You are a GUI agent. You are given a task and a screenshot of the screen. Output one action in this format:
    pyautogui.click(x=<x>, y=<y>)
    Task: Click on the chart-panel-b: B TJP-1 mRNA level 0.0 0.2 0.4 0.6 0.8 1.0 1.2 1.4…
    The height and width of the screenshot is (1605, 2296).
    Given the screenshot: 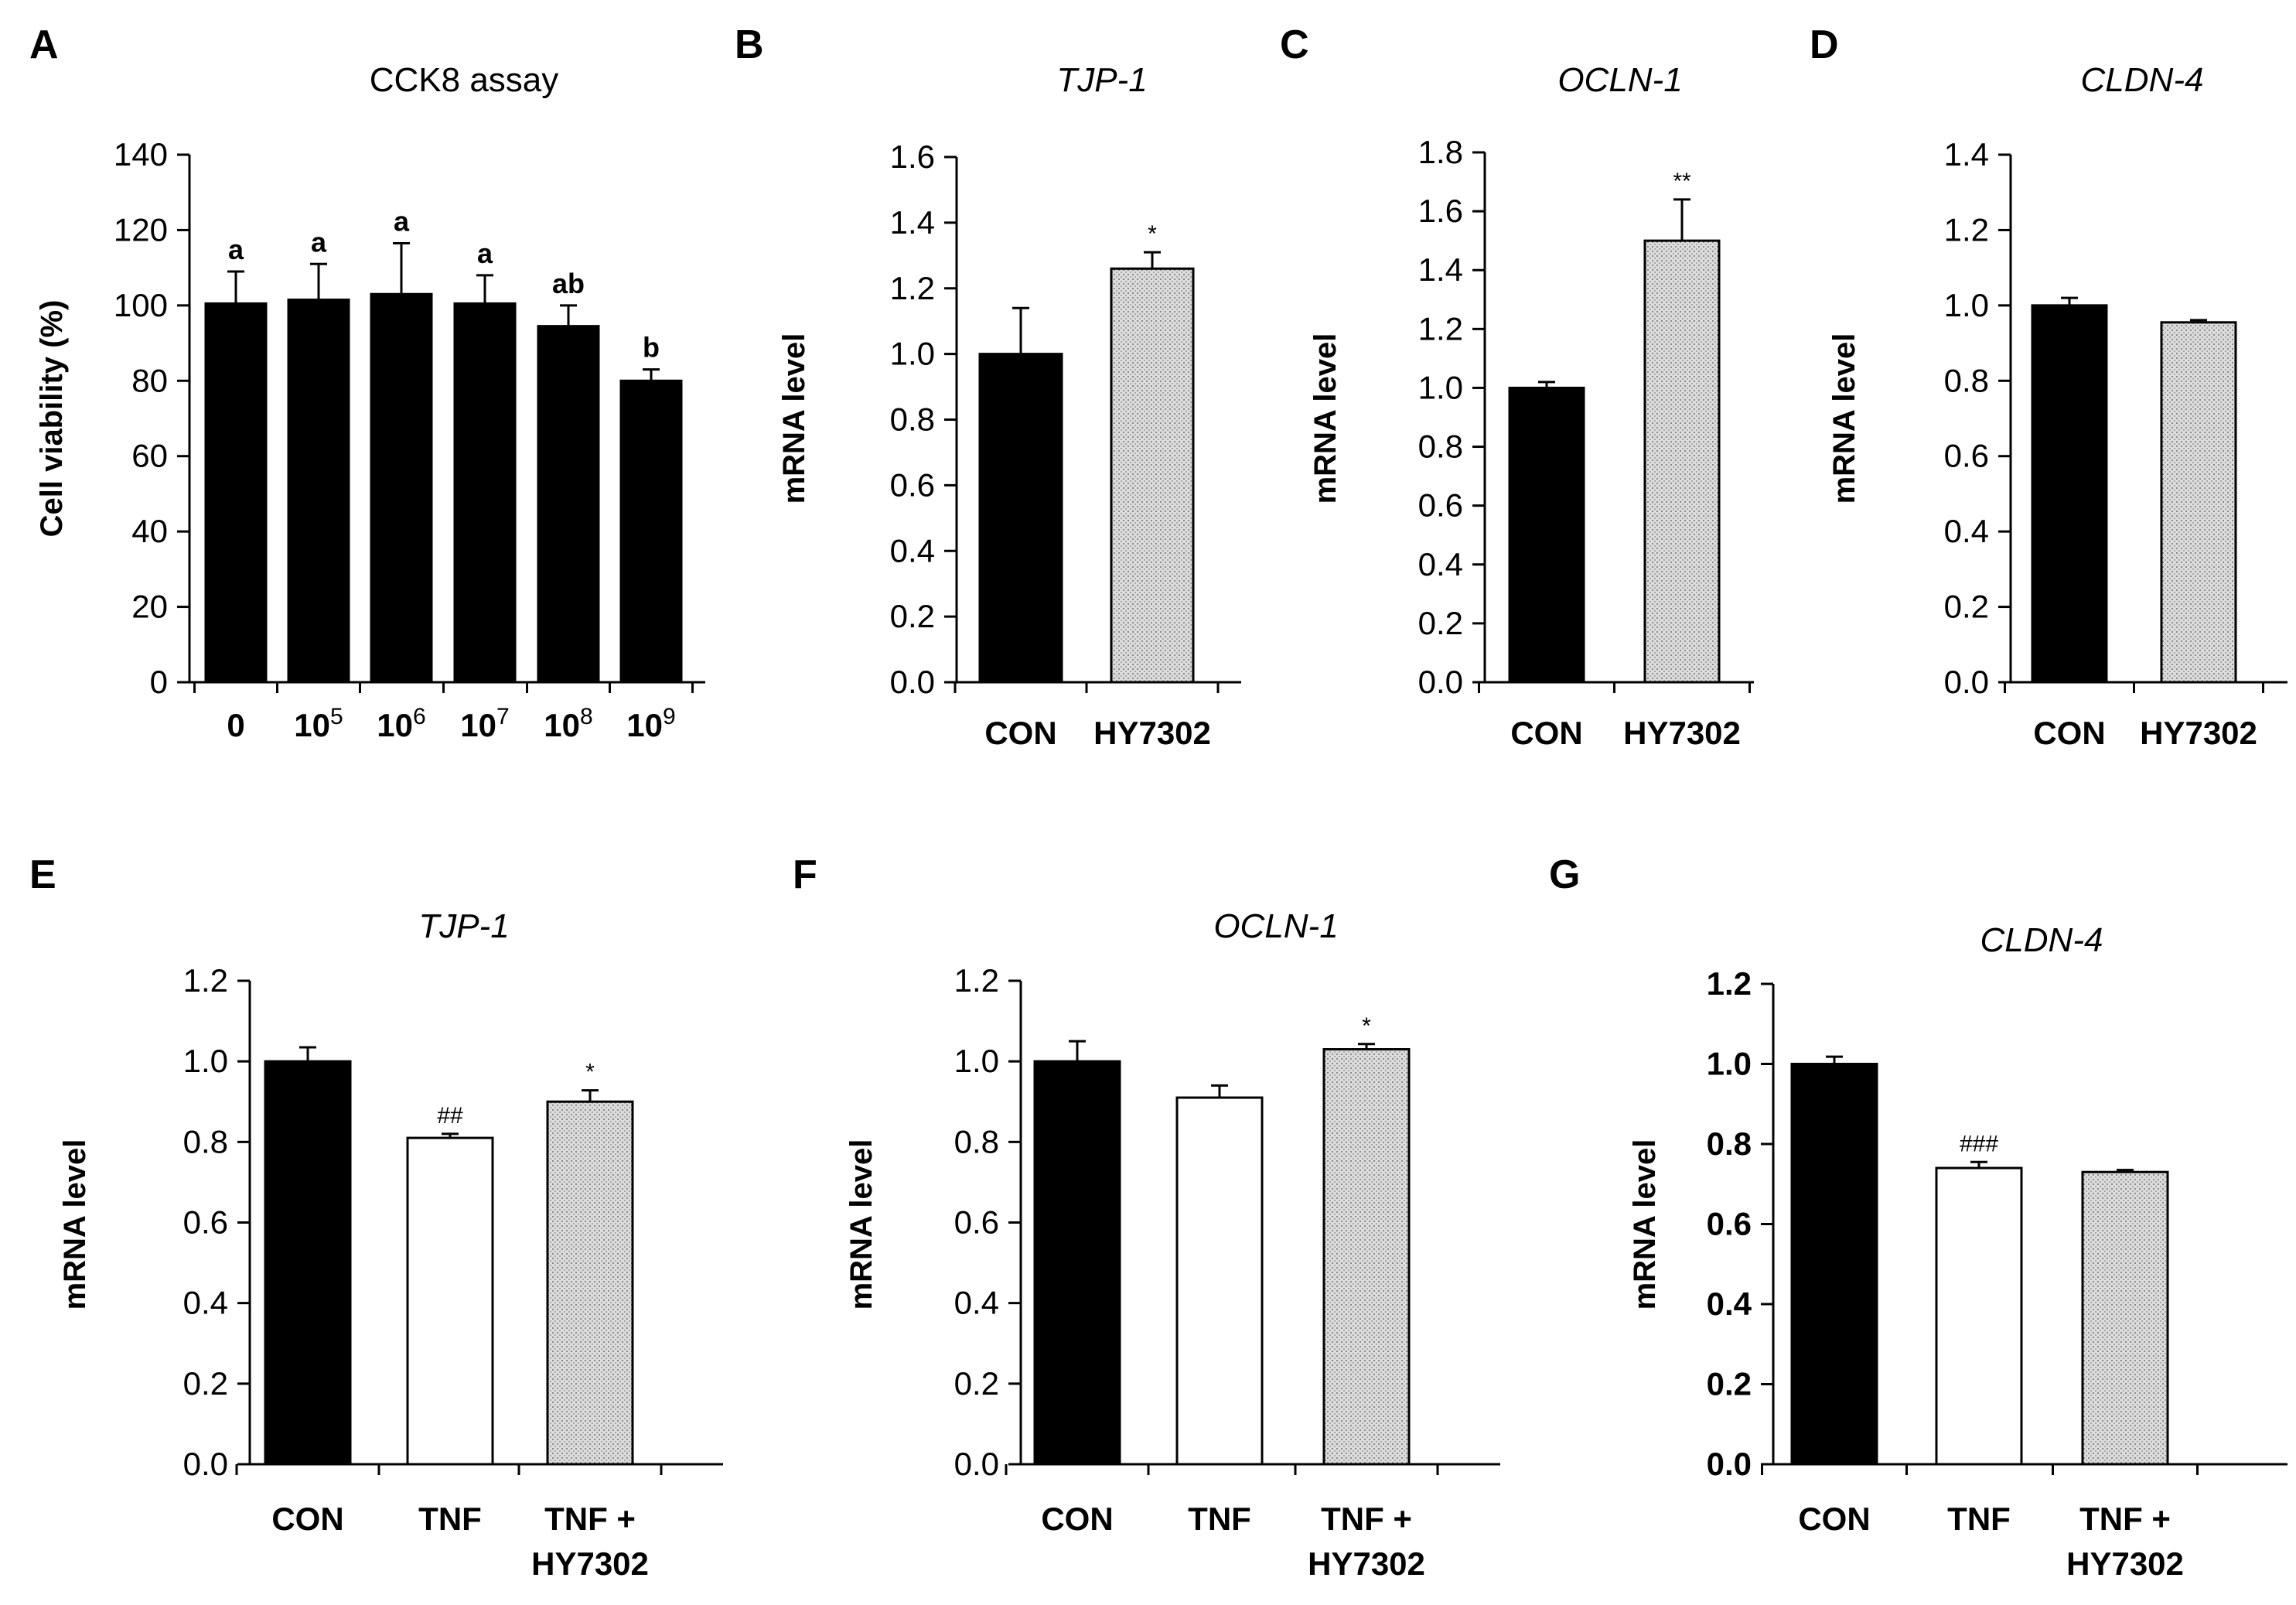 What is the action you would take?
    pyautogui.click(x=988, y=386)
    